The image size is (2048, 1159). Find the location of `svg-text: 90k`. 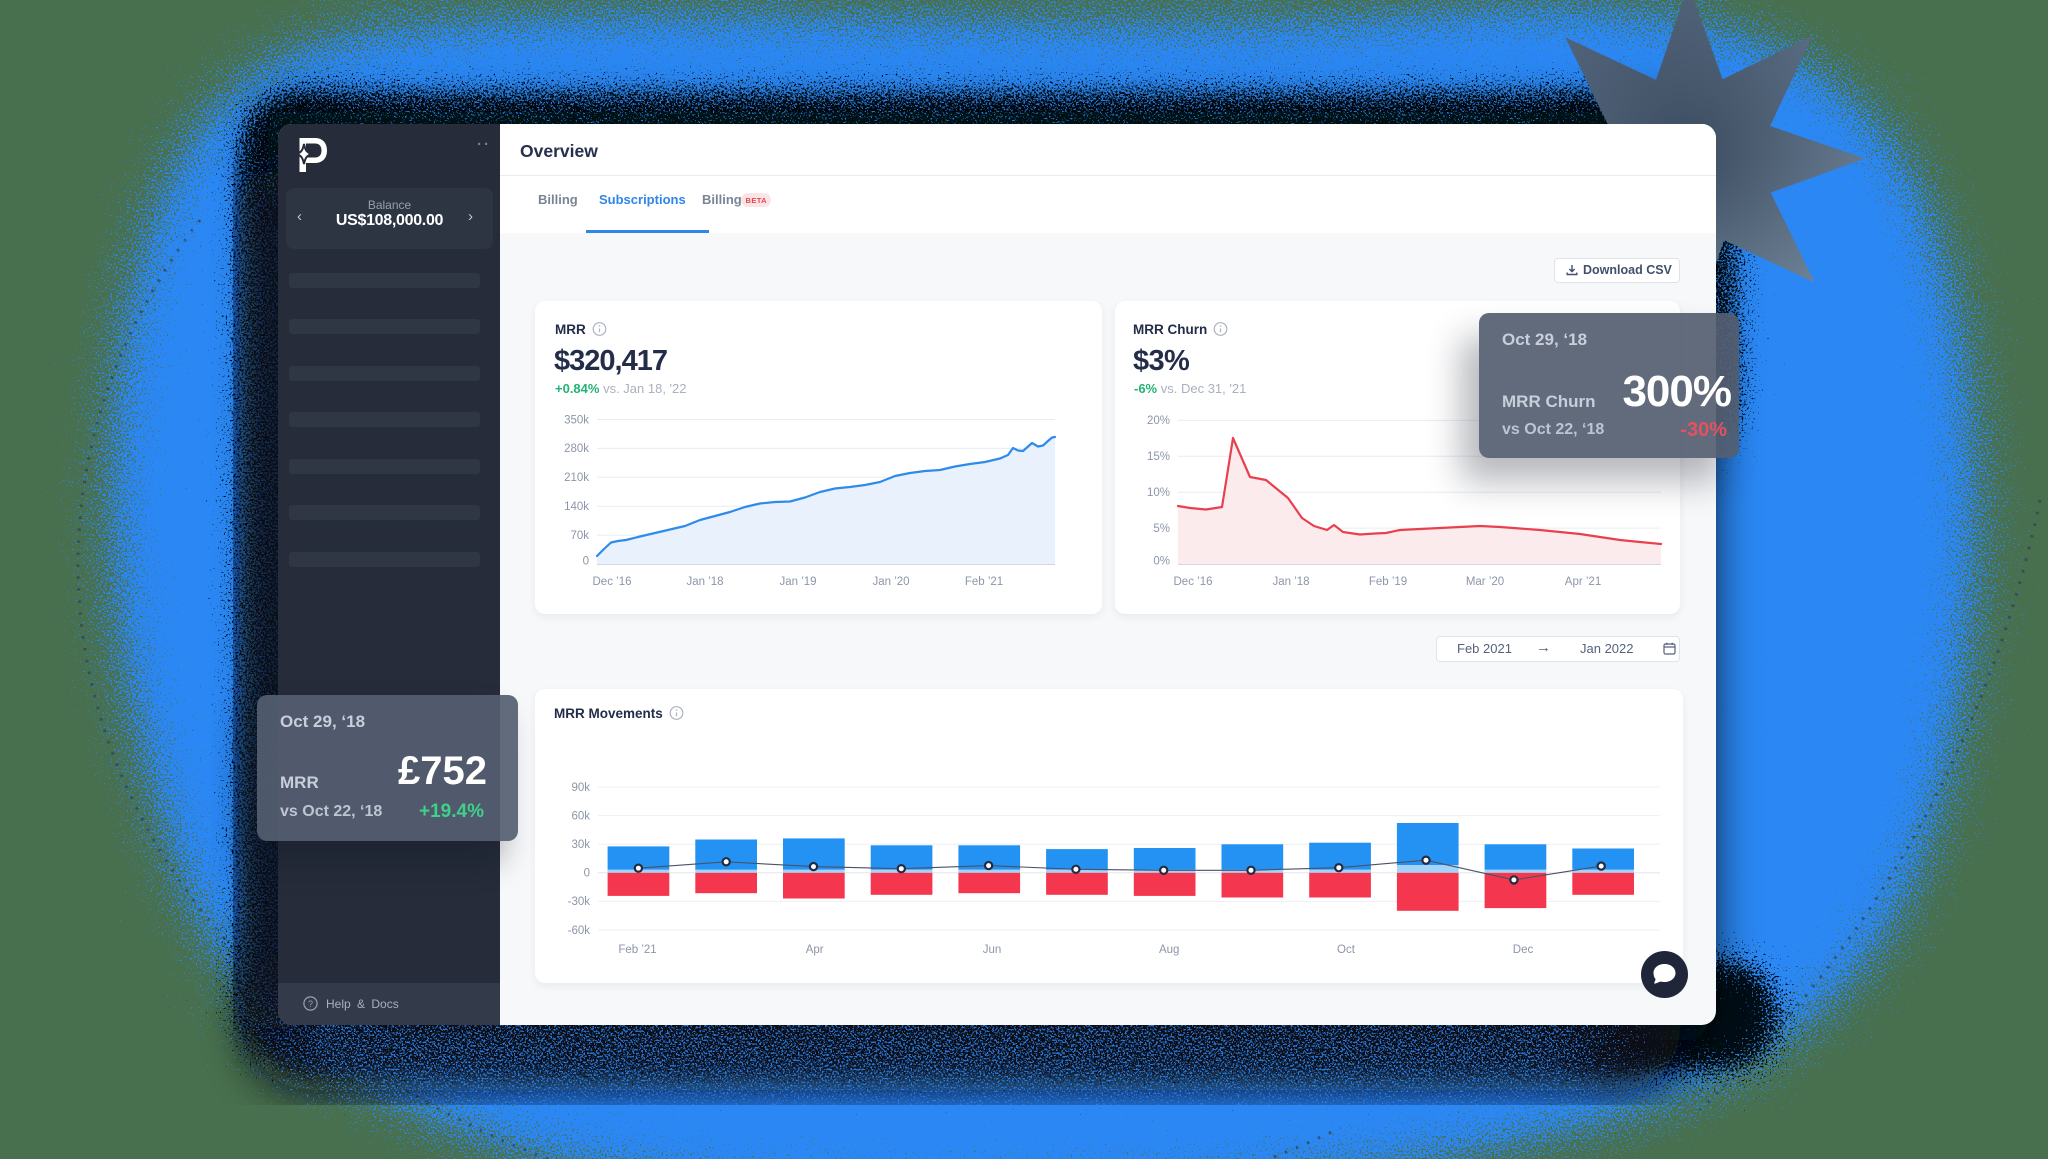

svg-text: 90k is located at coordinates (580, 788).